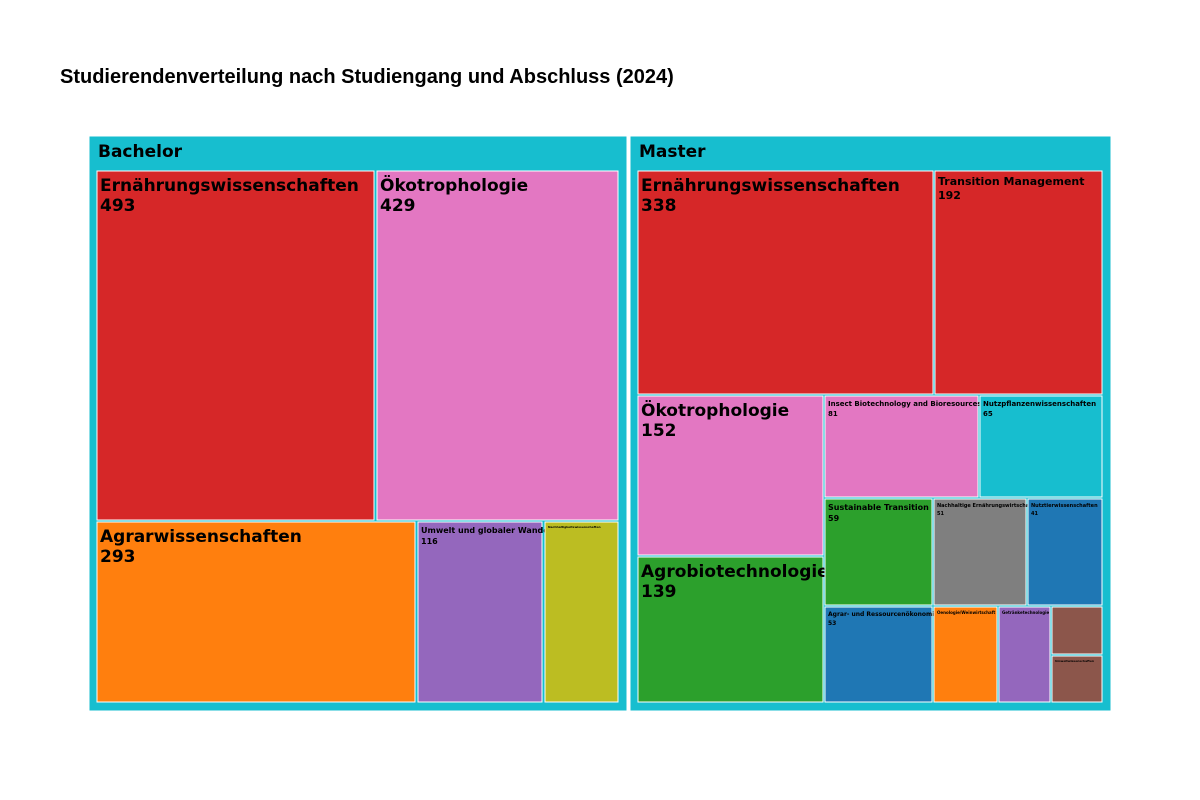  What do you see at coordinates (966, 612) in the screenshot?
I see `tile-label-master-oenologie-weinwirtschaft: Oenologie/Weinwirtschaft` at bounding box center [966, 612].